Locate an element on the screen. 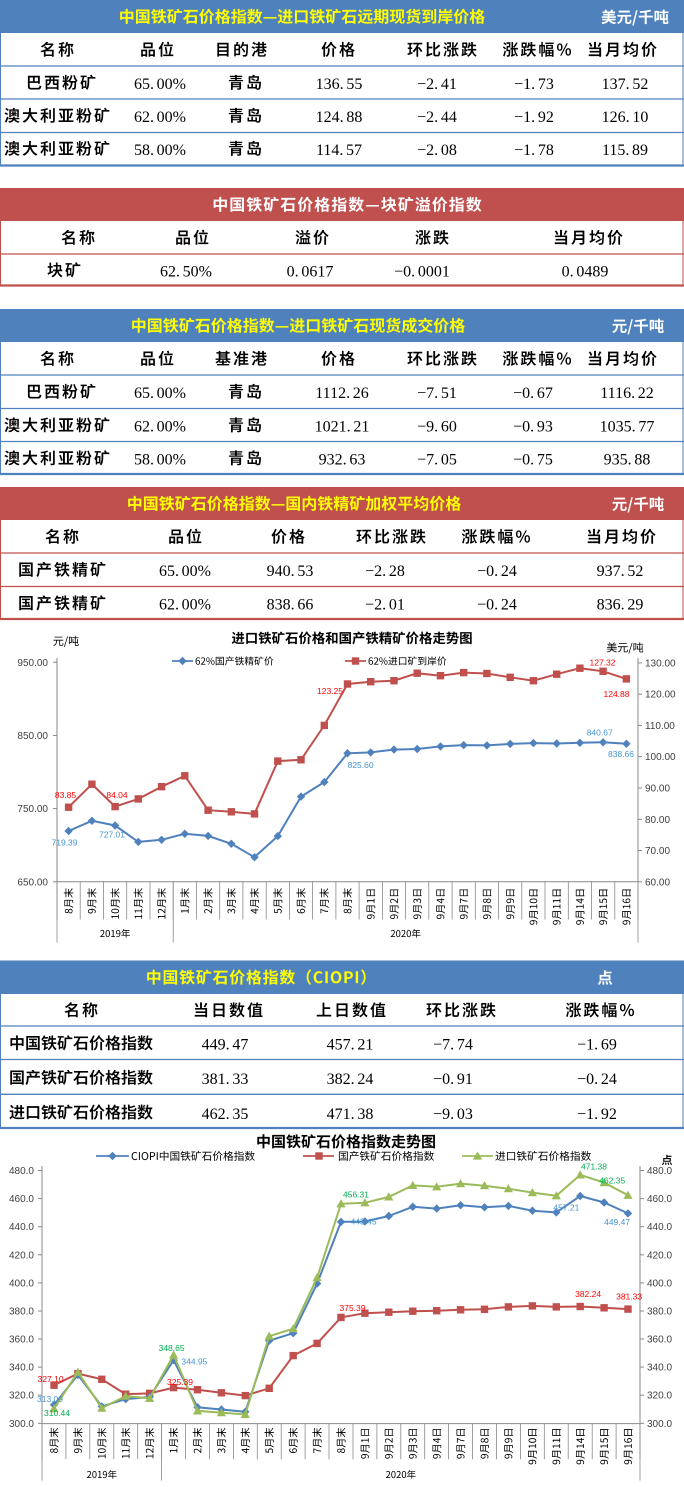 This screenshot has height=1487, width=684. svg-text: 471. 38 is located at coordinates (350, 1114).